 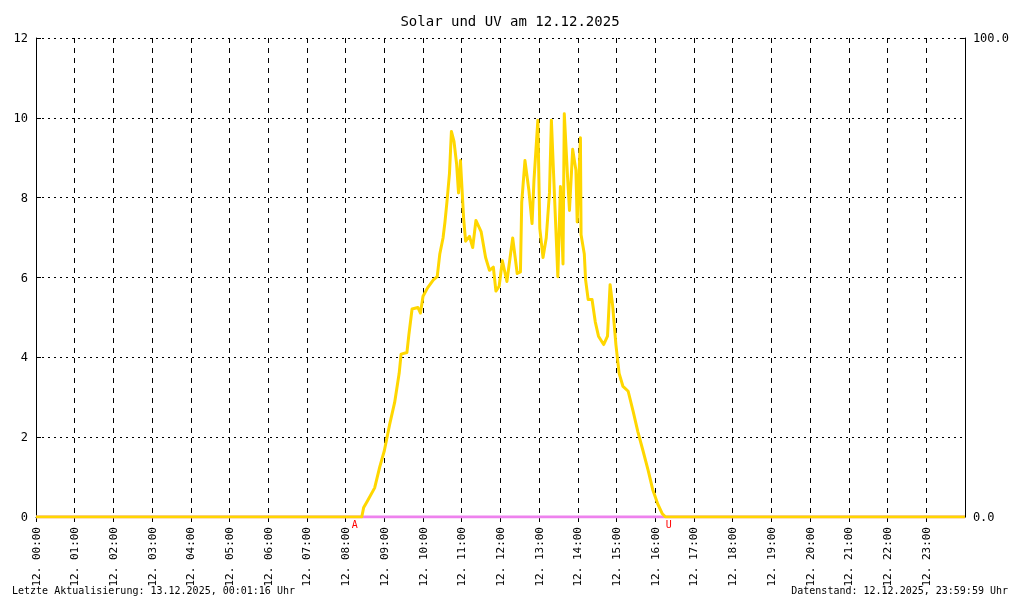 What do you see at coordinates (668, 524) in the screenshot?
I see `annotation: U` at bounding box center [668, 524].